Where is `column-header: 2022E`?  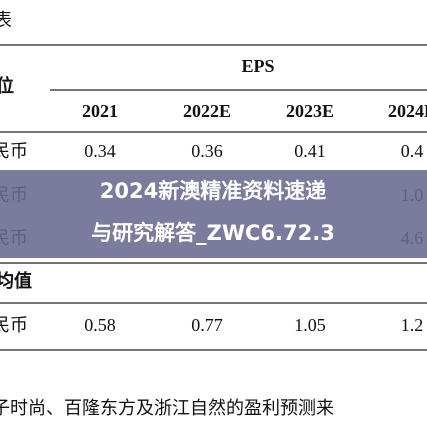
column-header: 2022E is located at coordinates (207, 111).